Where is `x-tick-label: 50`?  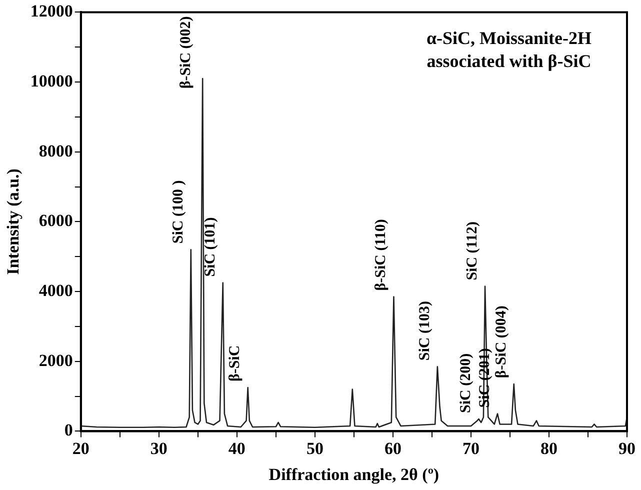
x-tick-label: 50 is located at coordinates (315, 448).